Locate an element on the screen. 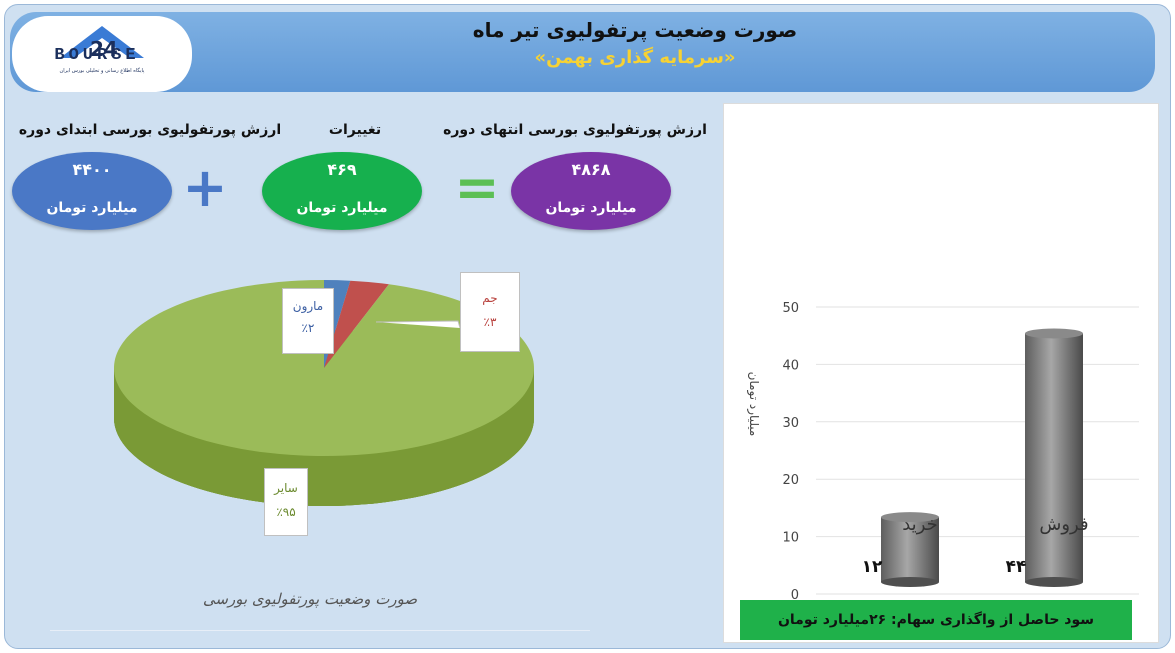  bar-category-label: فروش is located at coordinates (1063, 524).